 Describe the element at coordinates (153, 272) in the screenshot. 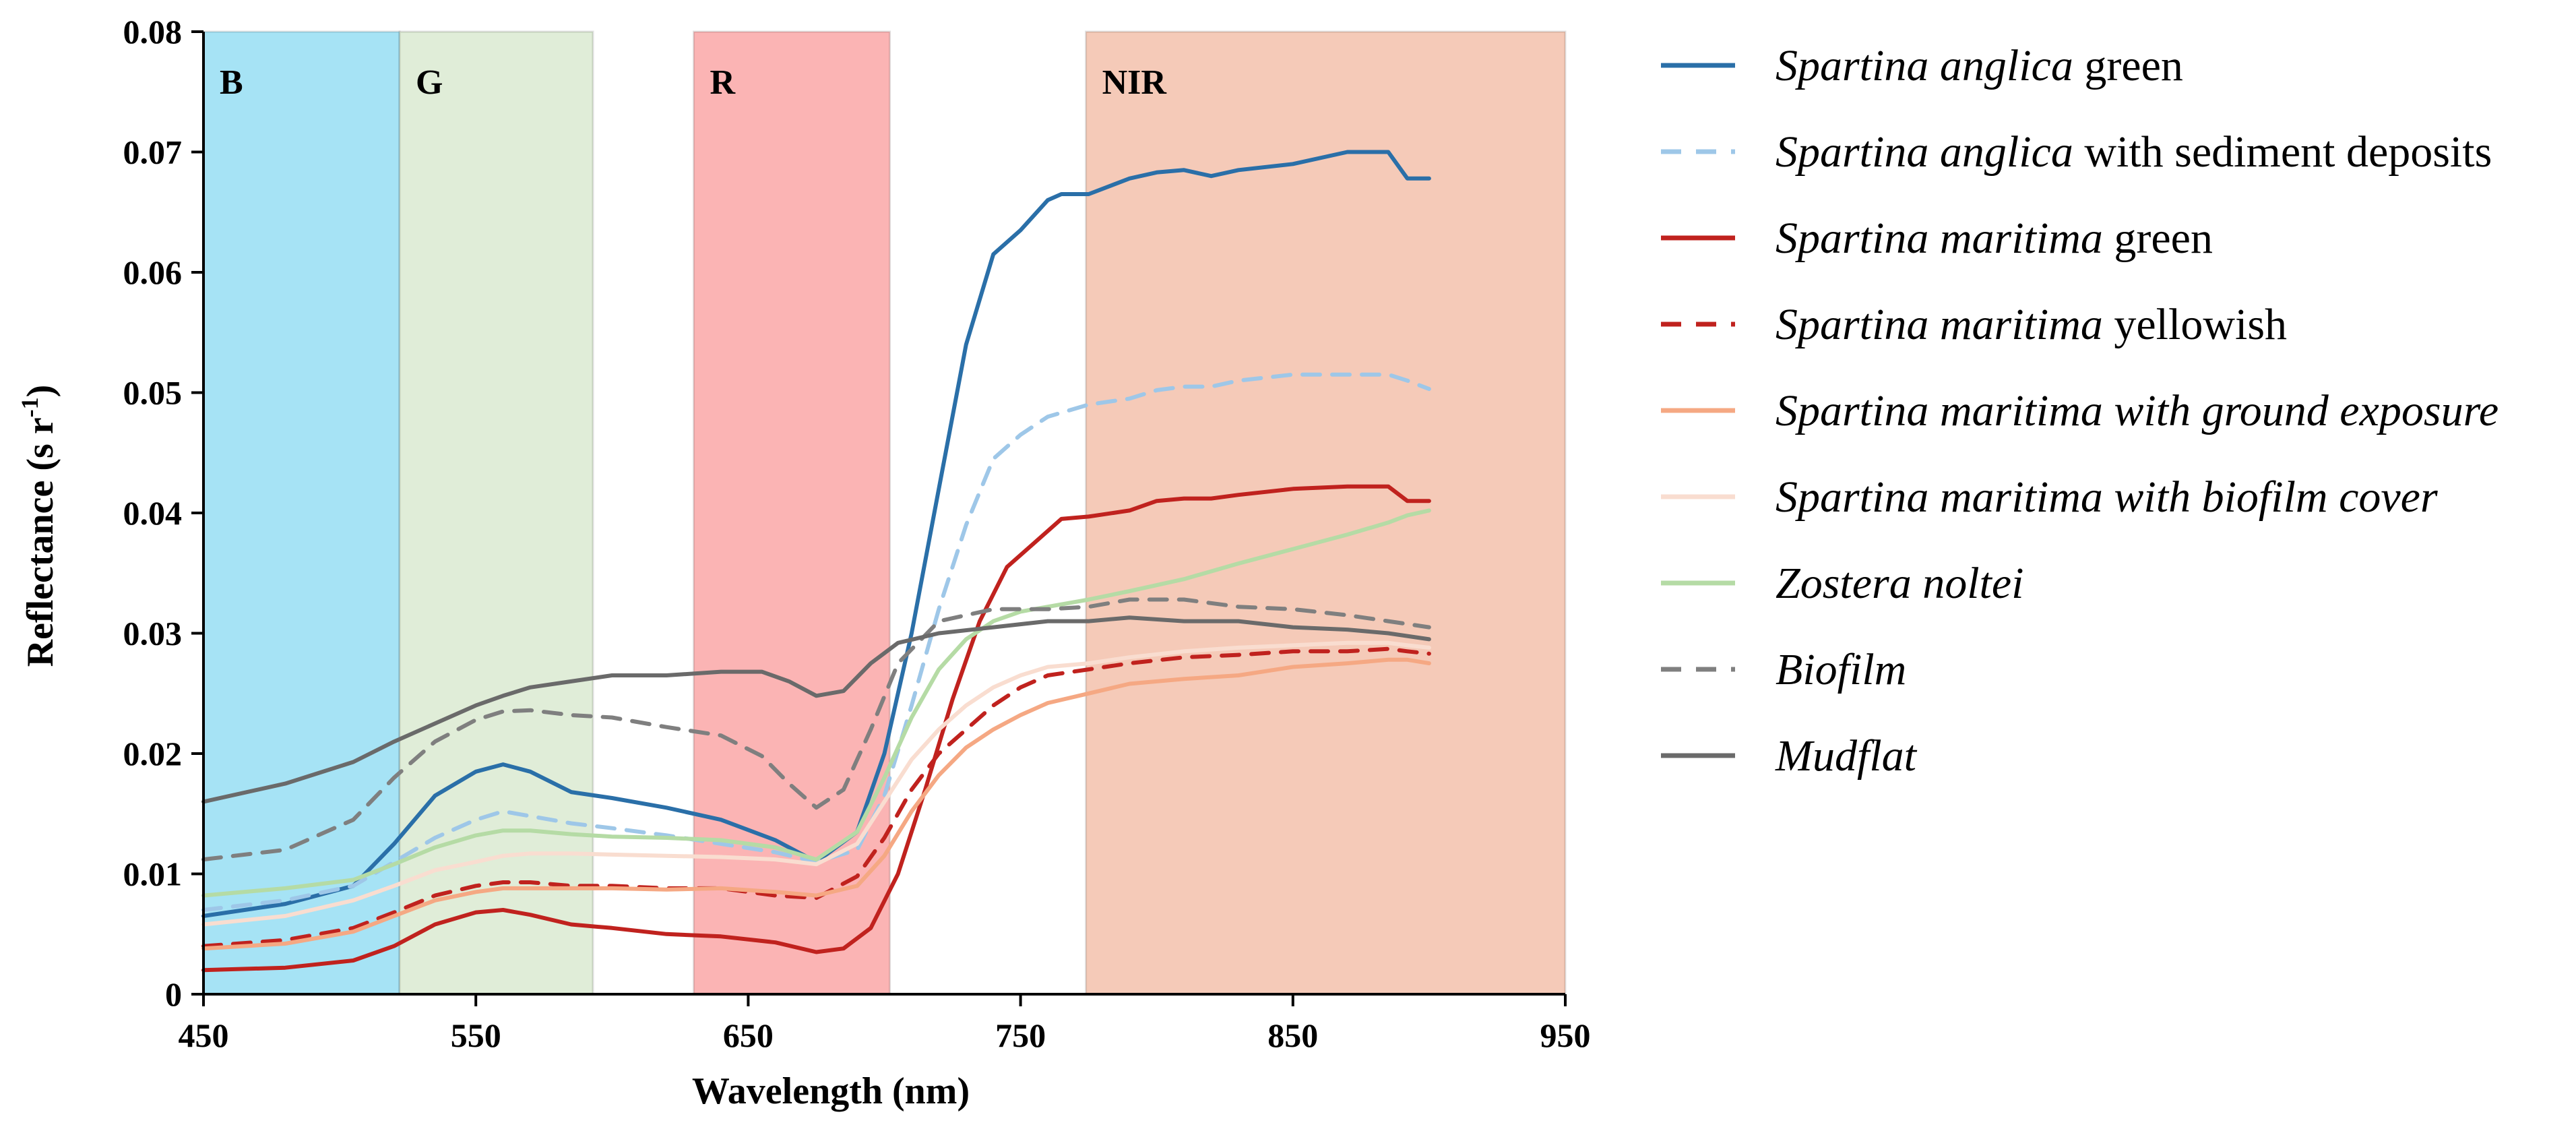

I see `y-tick-label: 0.06` at that location.